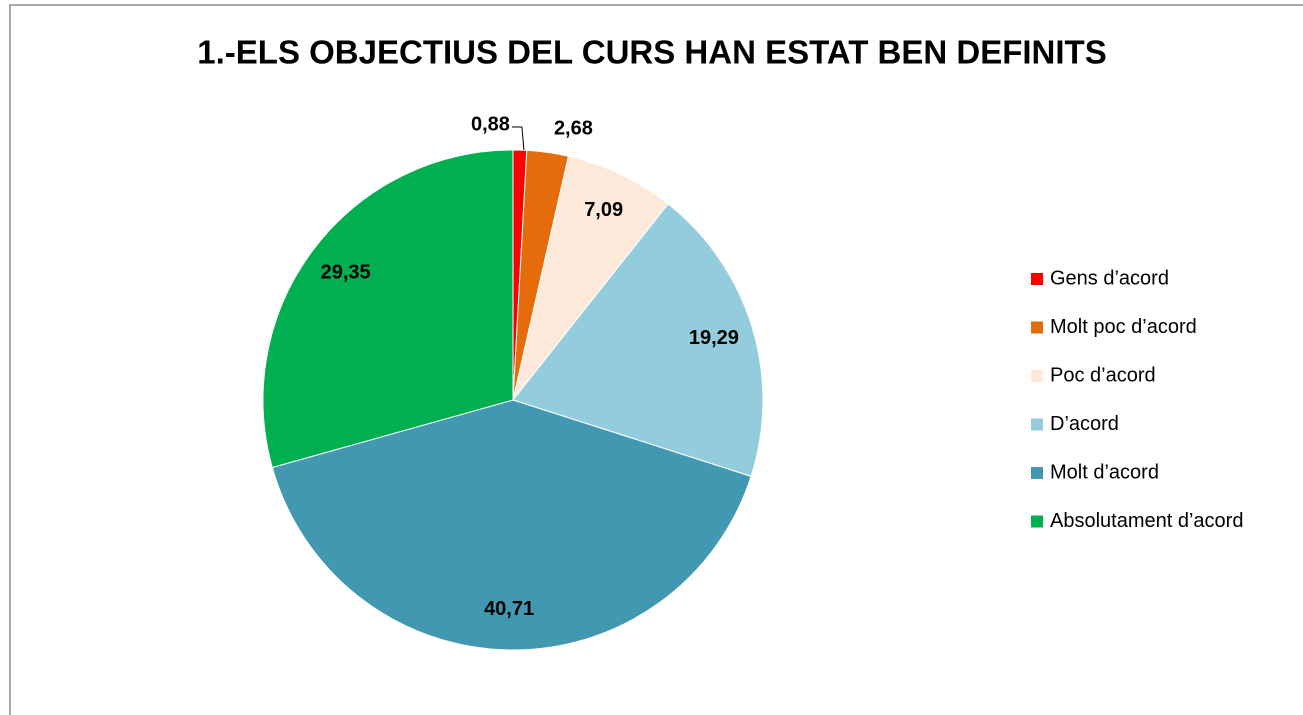 Image resolution: width=1303 pixels, height=715 pixels. I want to click on legend-label: Gens d’acord, so click(1109, 278).